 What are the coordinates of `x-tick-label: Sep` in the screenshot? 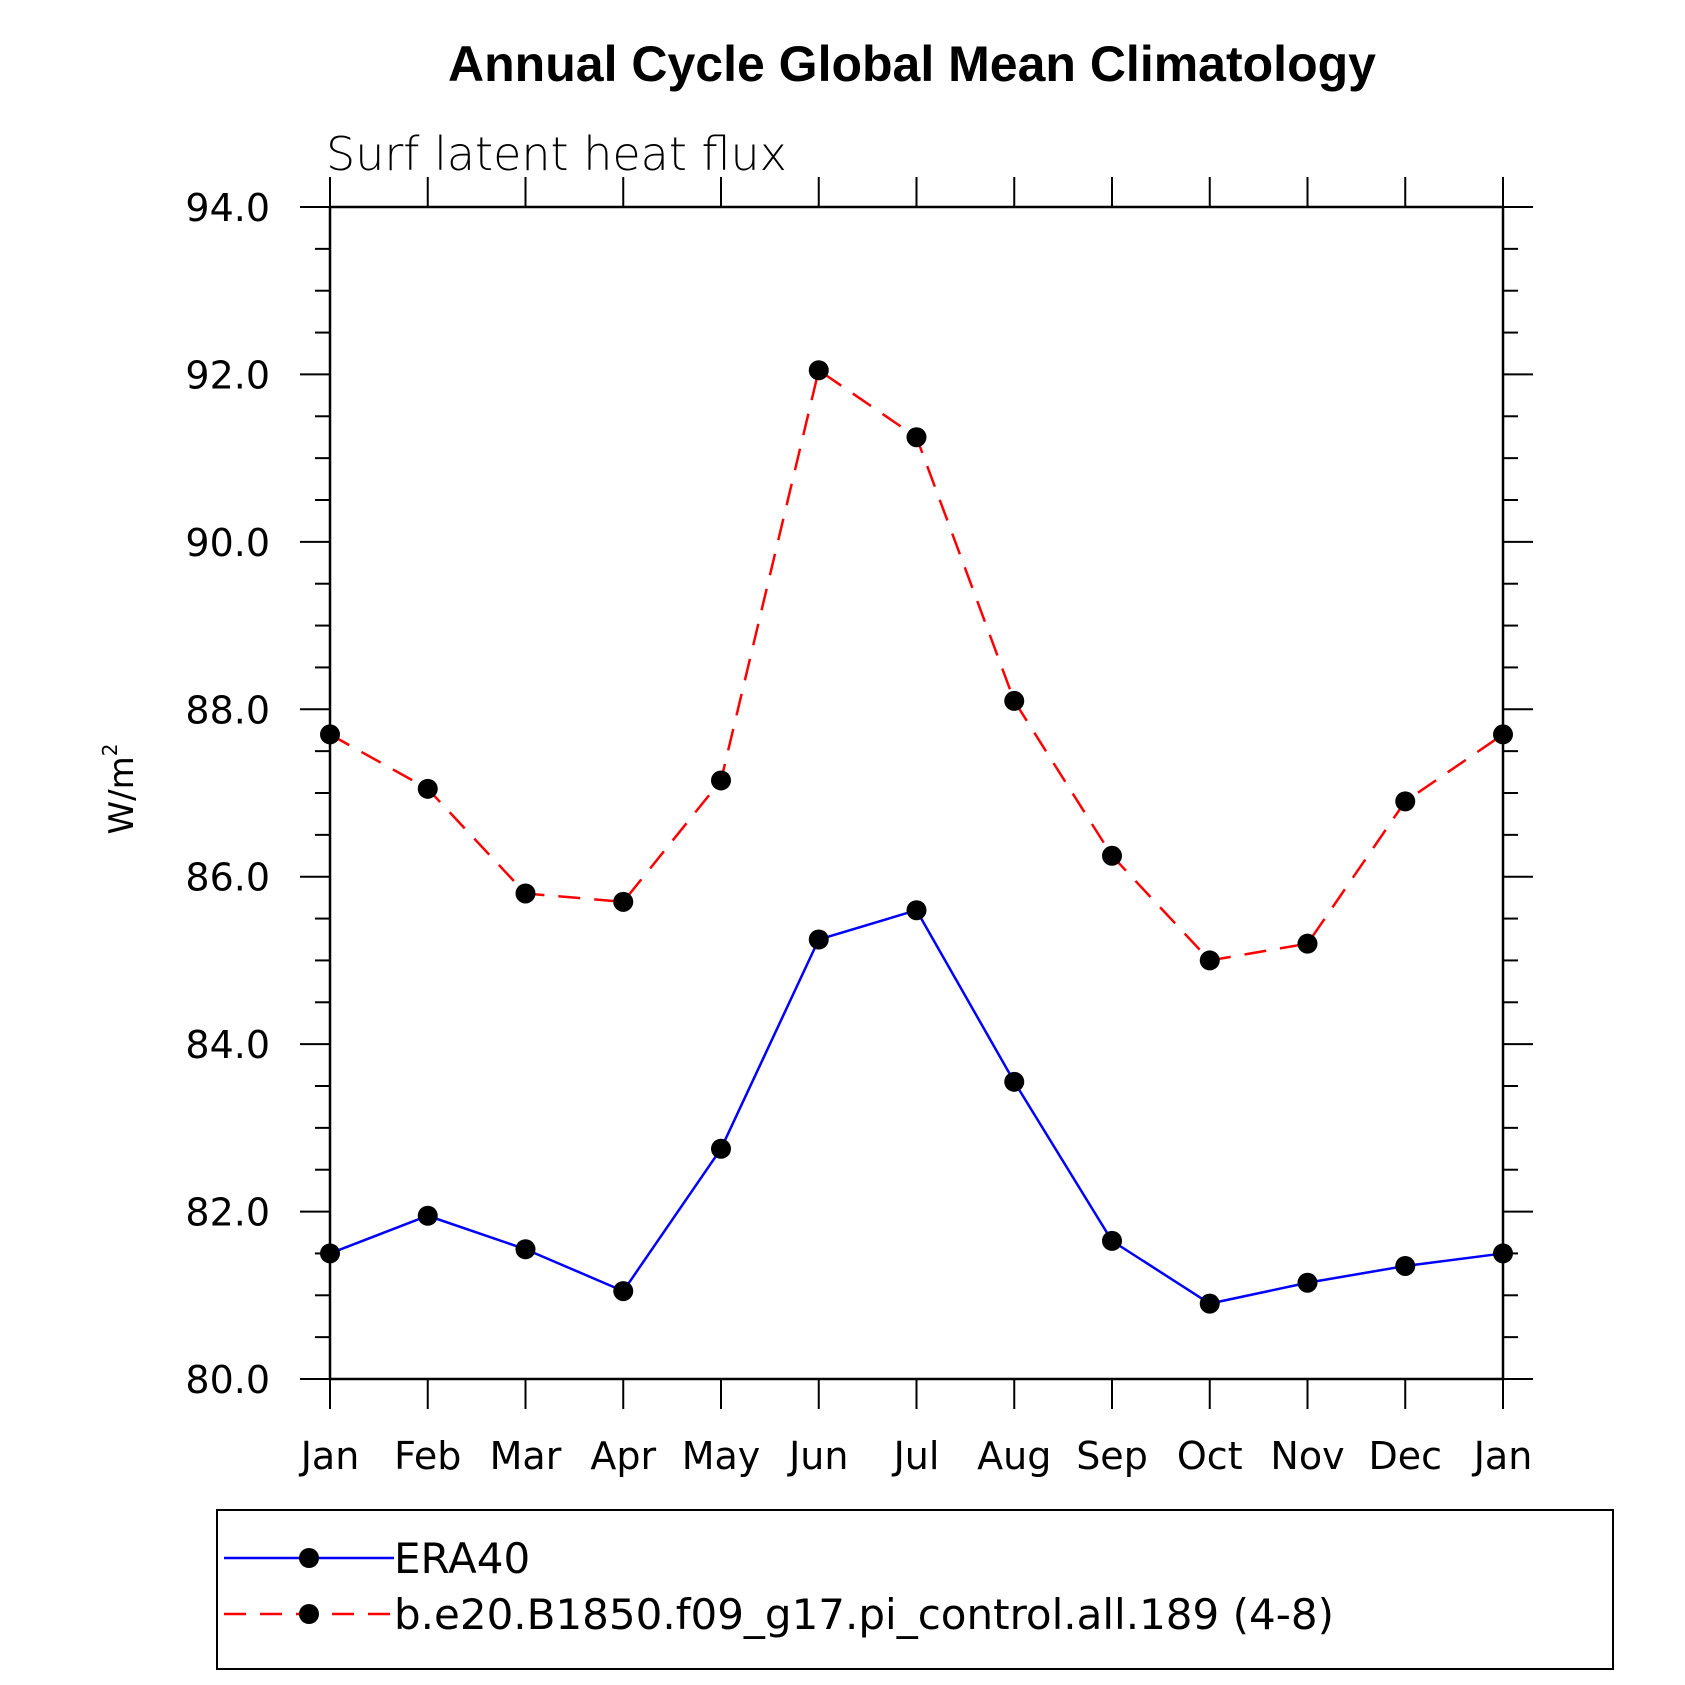 It's located at (1112, 1456).